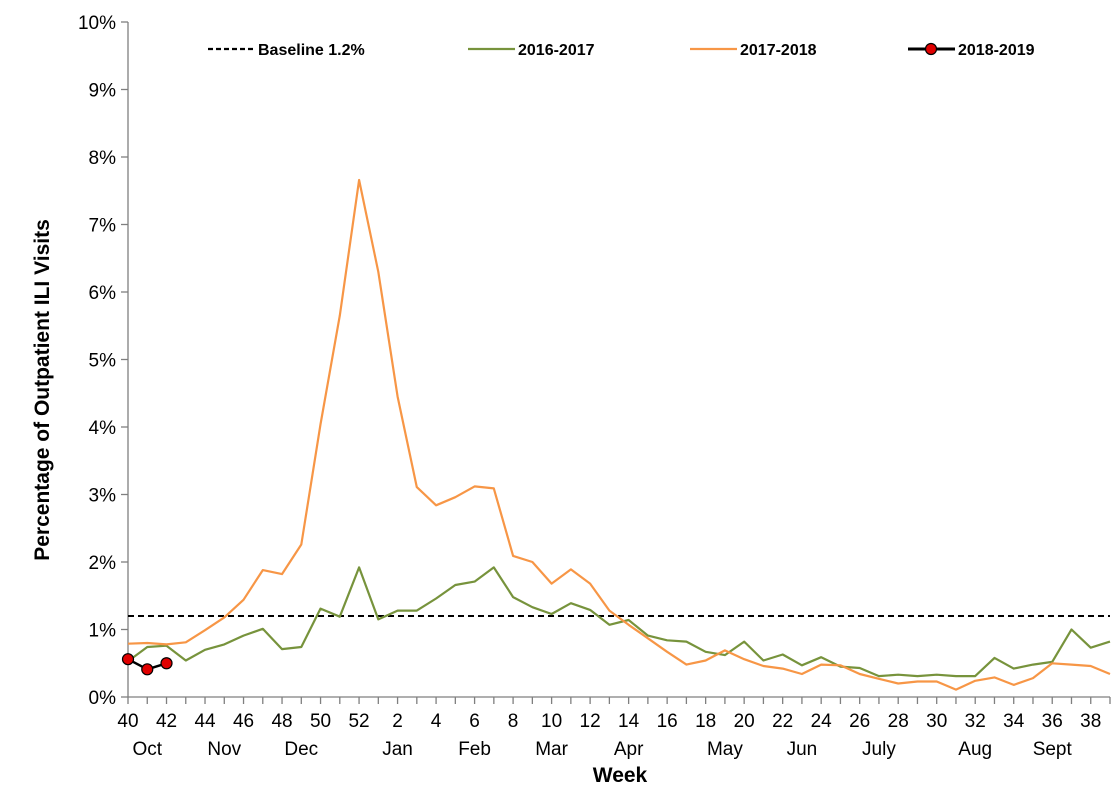 This screenshot has width=1112, height=794. I want to click on x-tick-label: 32, so click(975, 721).